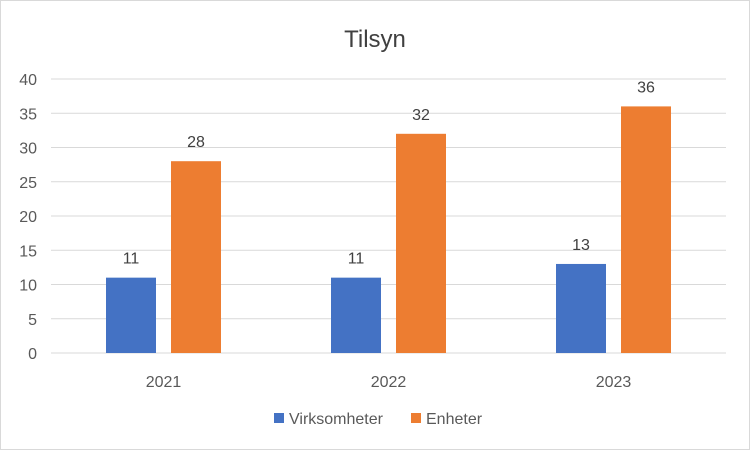  I want to click on y-tick-label: 15, so click(28, 251).